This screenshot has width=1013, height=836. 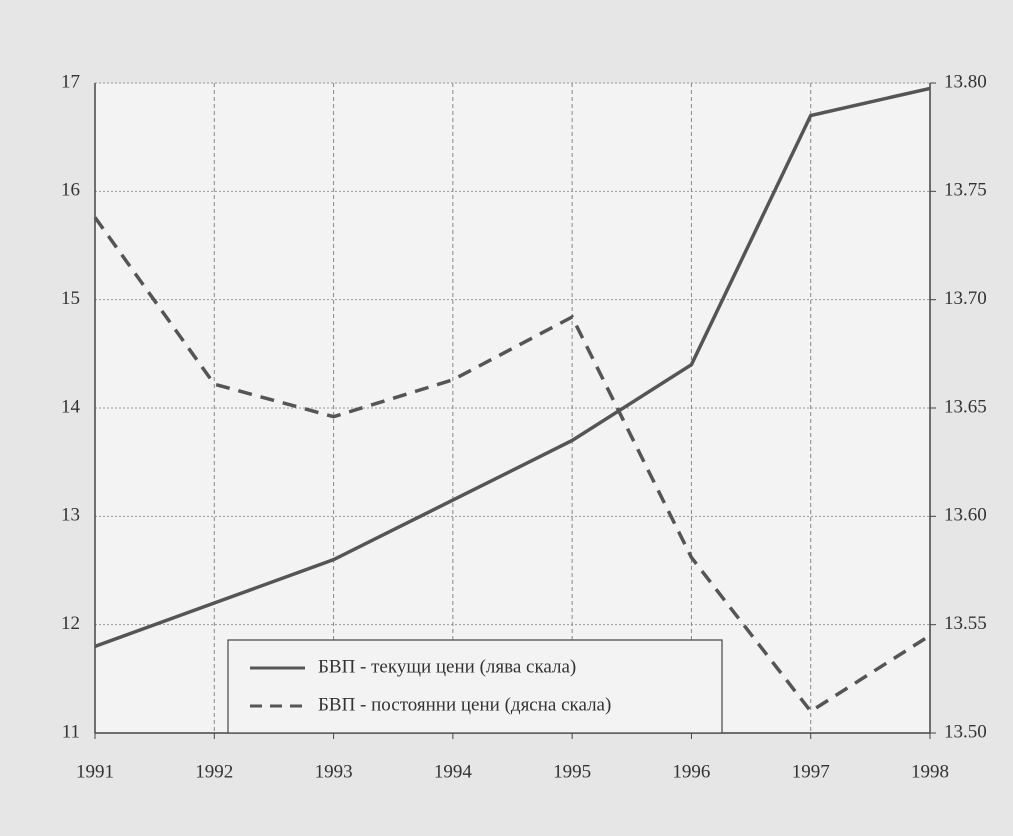 What do you see at coordinates (447, 666) in the screenshot?
I see `legend-label: БВП - текущи цени (лява скала)` at bounding box center [447, 666].